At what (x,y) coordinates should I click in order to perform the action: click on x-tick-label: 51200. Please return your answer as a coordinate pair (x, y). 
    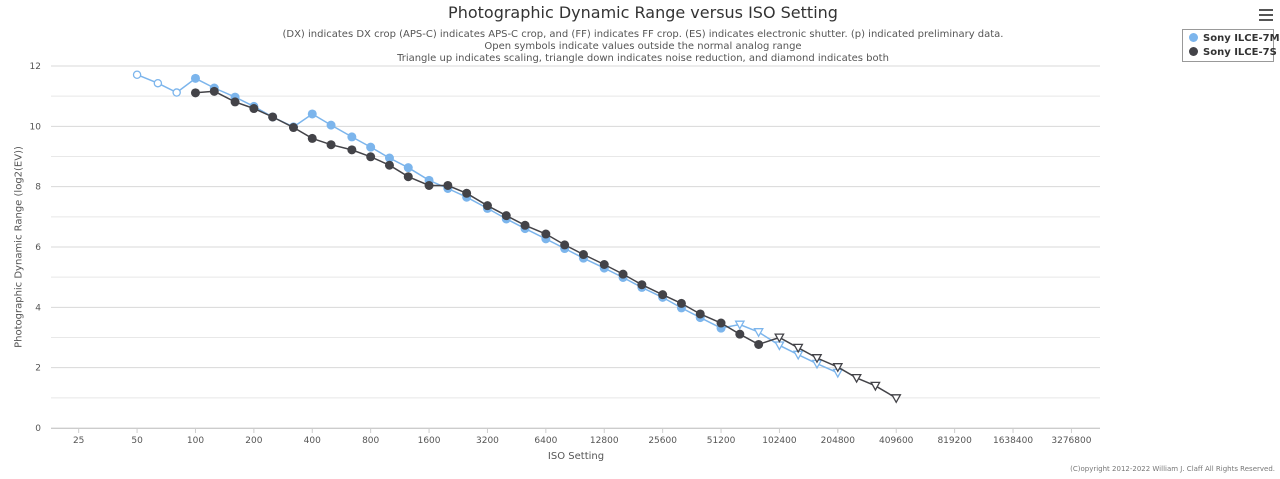
    Looking at the image, I should click on (721, 441).